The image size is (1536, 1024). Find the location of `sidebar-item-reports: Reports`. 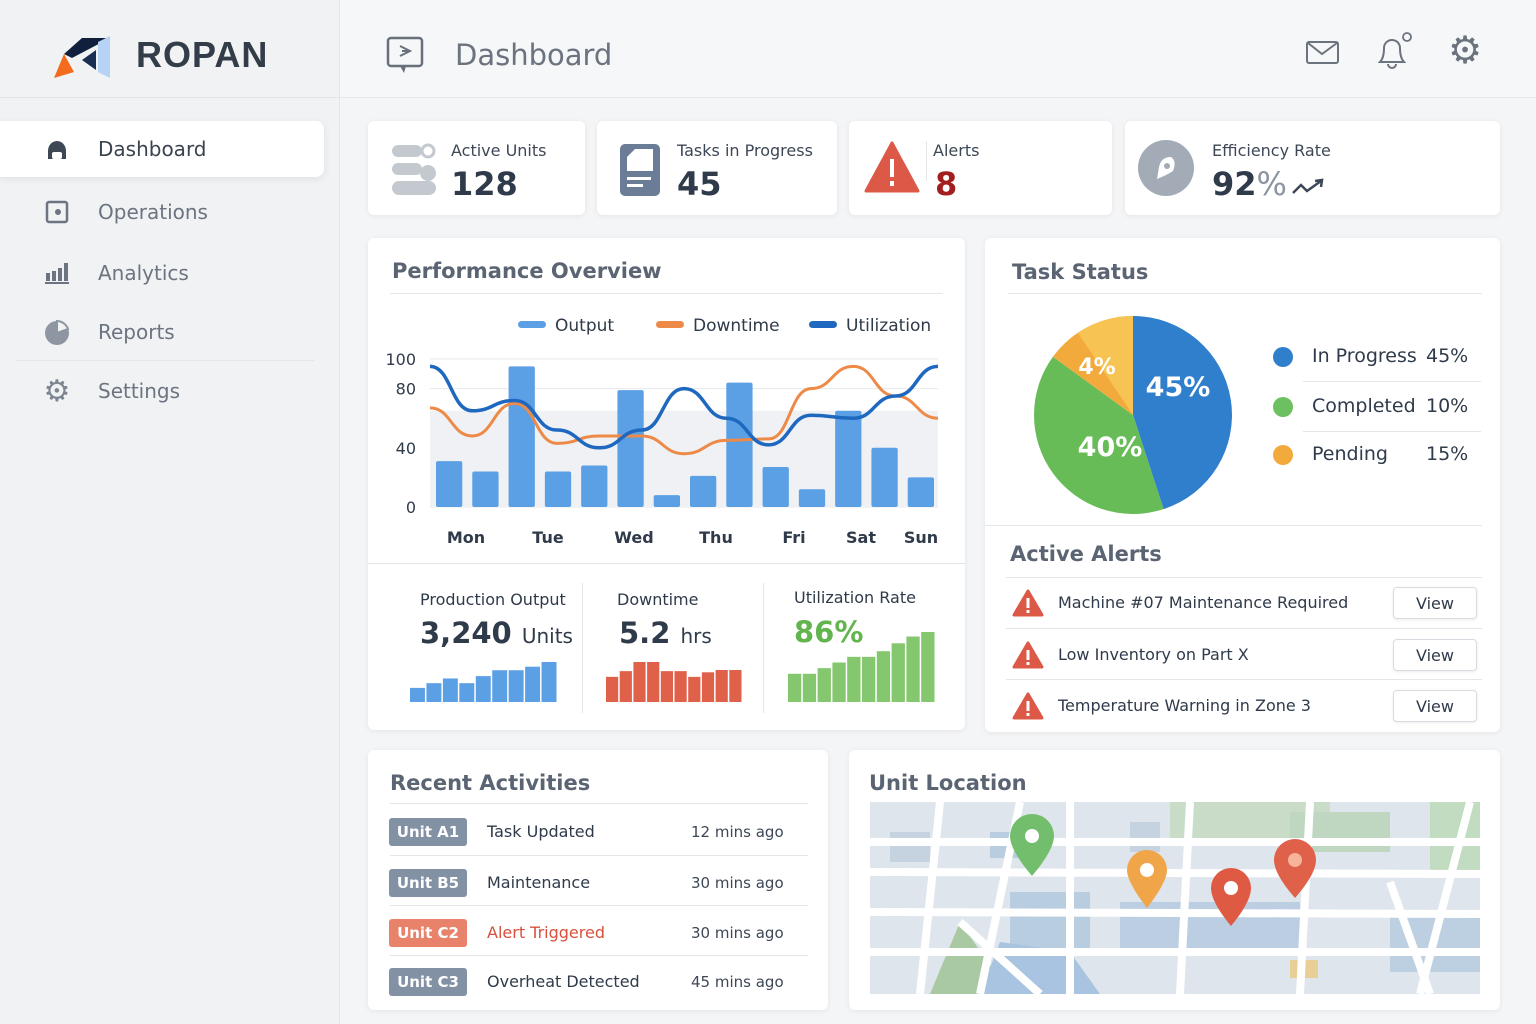

sidebar-item-reports: Reports is located at coordinates (162, 332).